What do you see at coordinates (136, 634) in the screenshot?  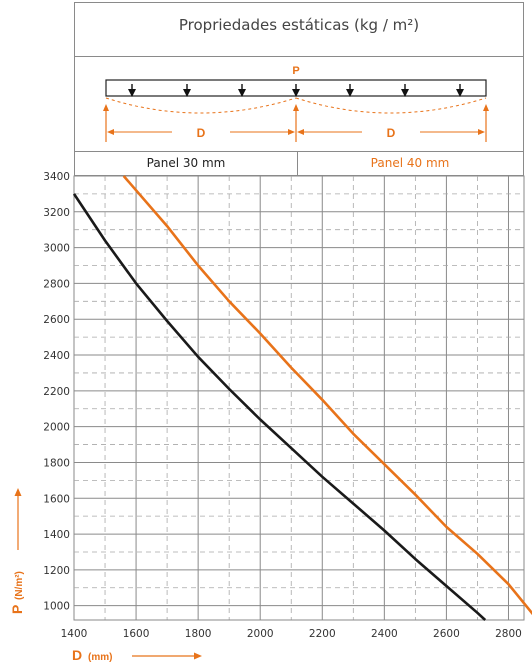 I see `x-tick-label-1600: 1600` at bounding box center [136, 634].